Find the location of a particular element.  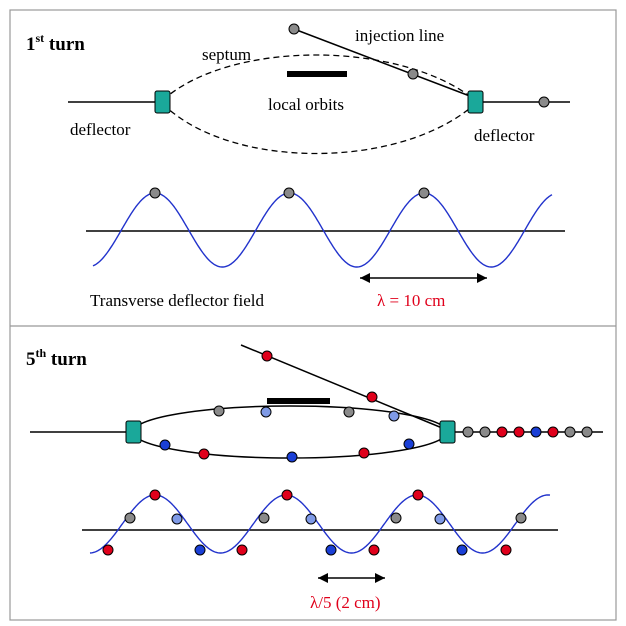

svg-text: 5th turn is located at coordinates (56, 358).